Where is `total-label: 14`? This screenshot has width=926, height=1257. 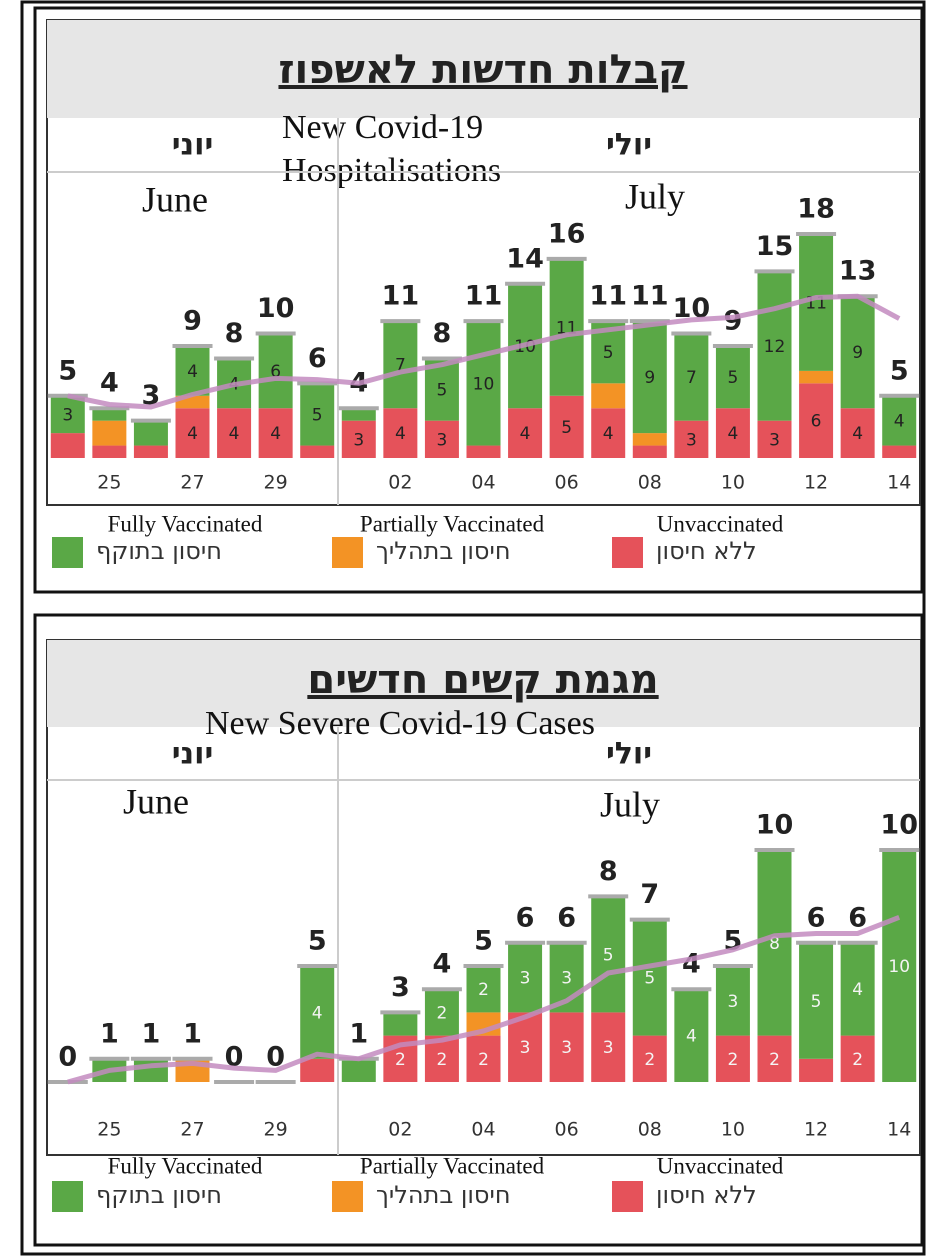
total-label: 14 is located at coordinates (525, 258).